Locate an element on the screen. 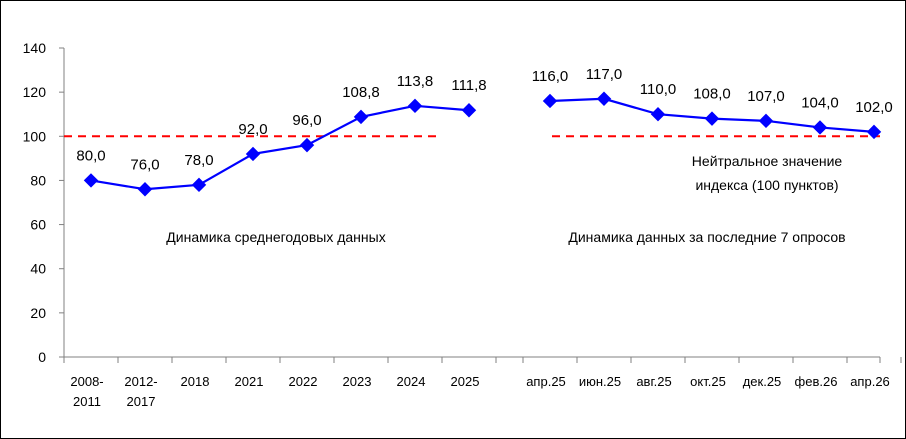 The height and width of the screenshot is (439, 906). data-label: 111,8 is located at coordinates (468, 85).